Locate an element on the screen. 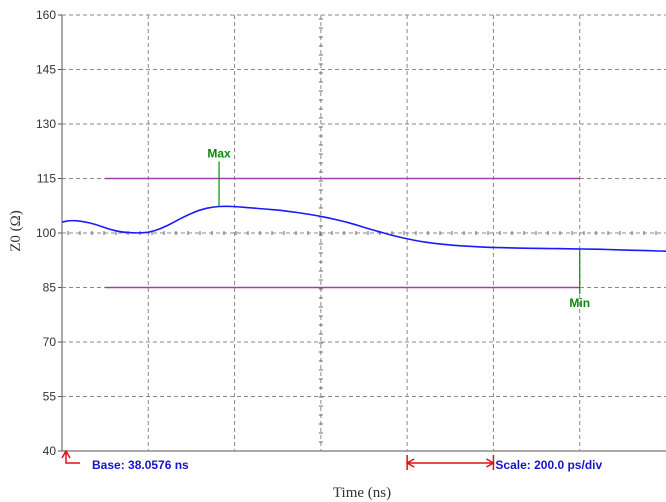 The height and width of the screenshot is (502, 666). y-axis-label: Z0 (Ω) is located at coordinates (16, 231).